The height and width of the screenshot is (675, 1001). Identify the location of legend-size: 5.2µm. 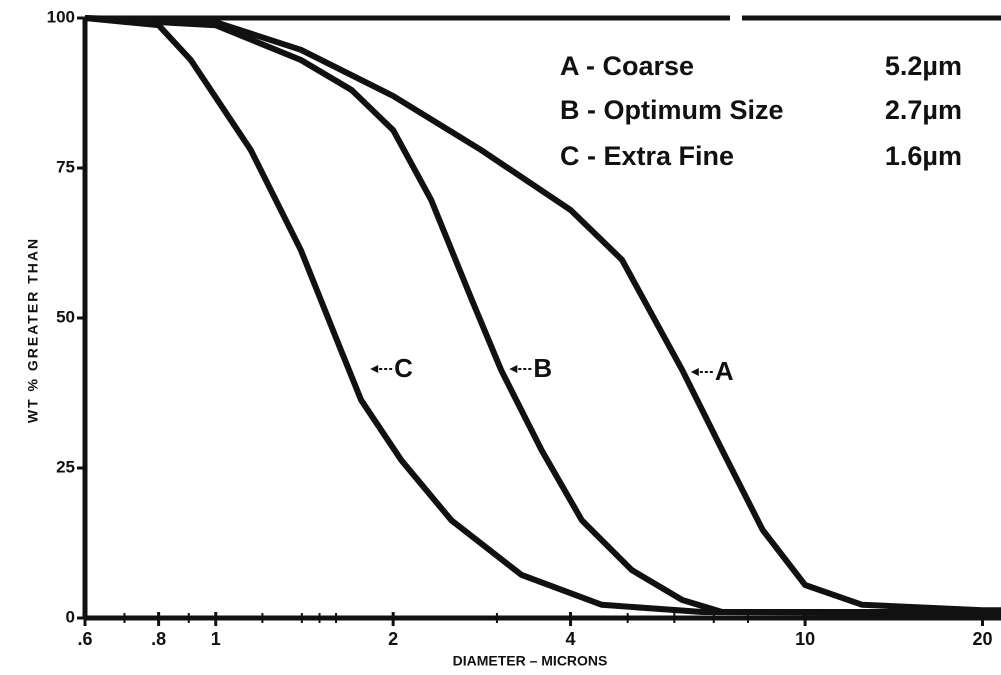
(923, 66).